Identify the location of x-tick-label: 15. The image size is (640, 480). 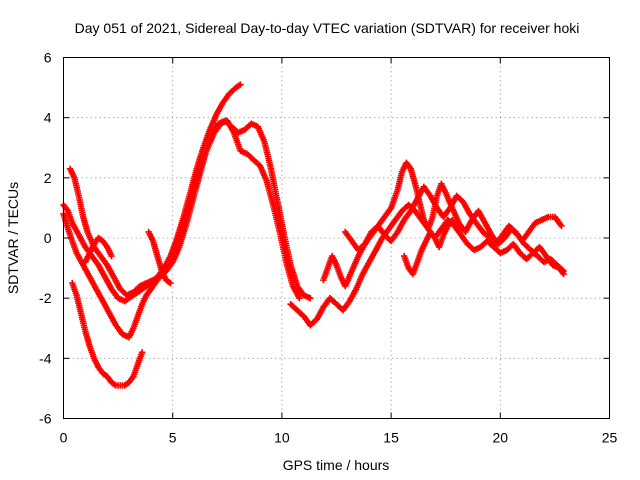
(391, 438).